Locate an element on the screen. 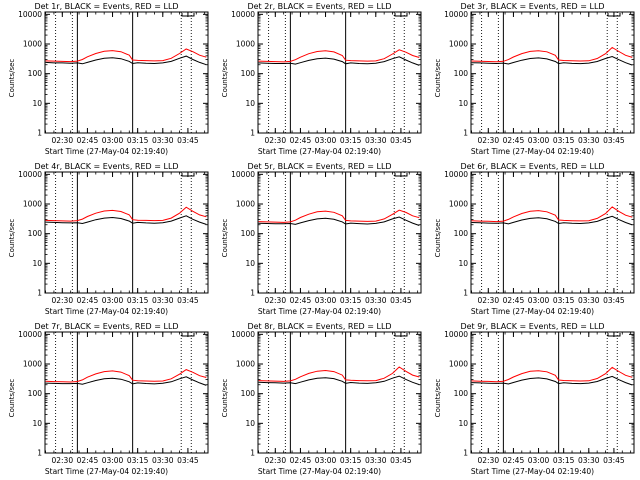 The height and width of the screenshot is (480, 640). plot-title: Det 4r, BLACK = Events, RED = LLD is located at coordinates (106, 166).